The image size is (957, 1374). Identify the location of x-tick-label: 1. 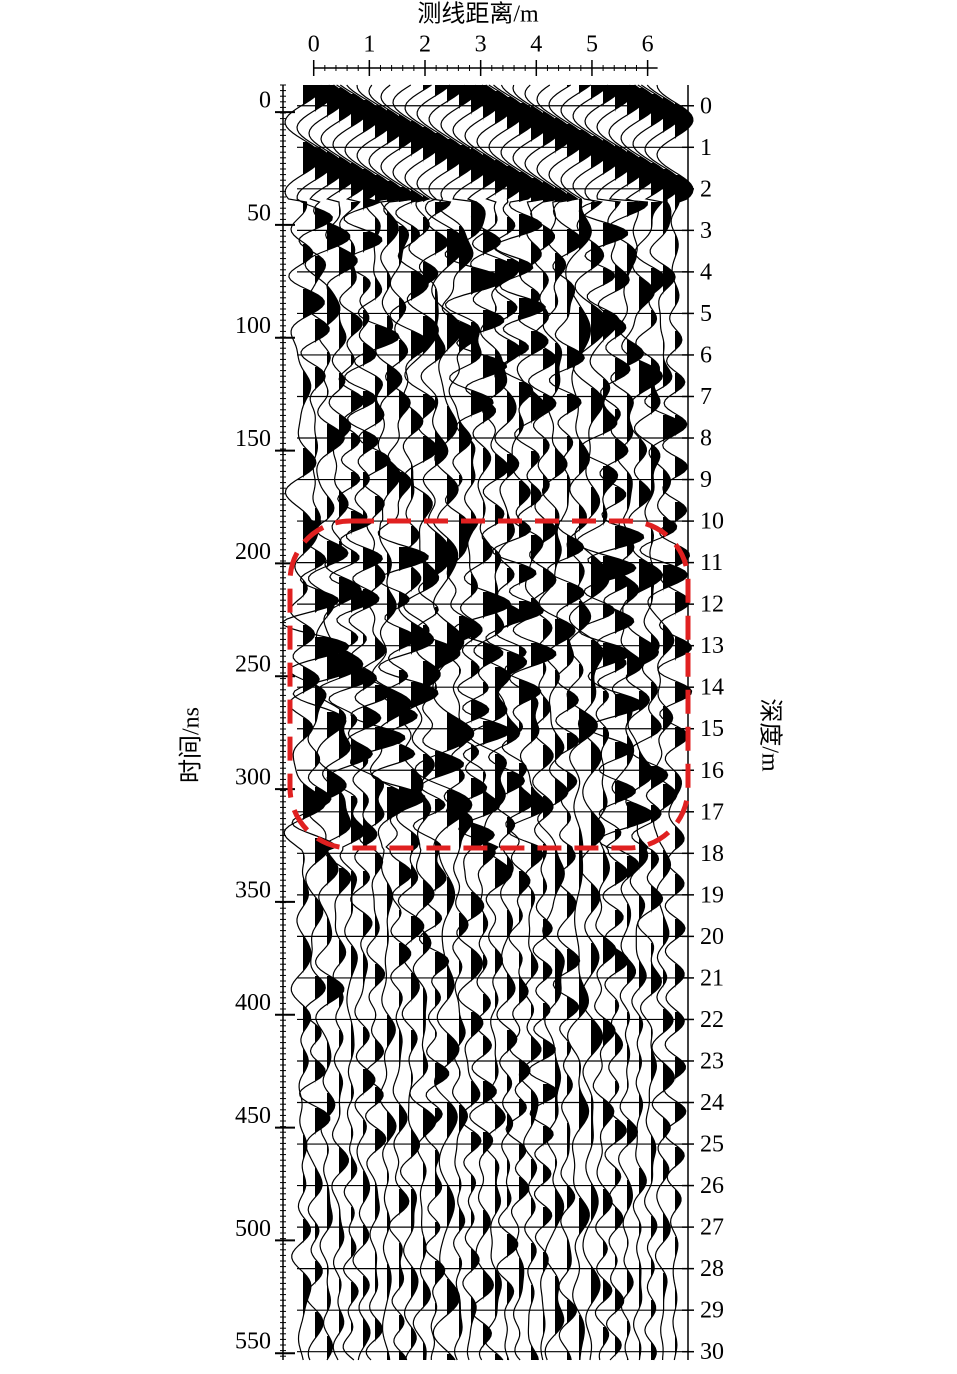
(369, 45).